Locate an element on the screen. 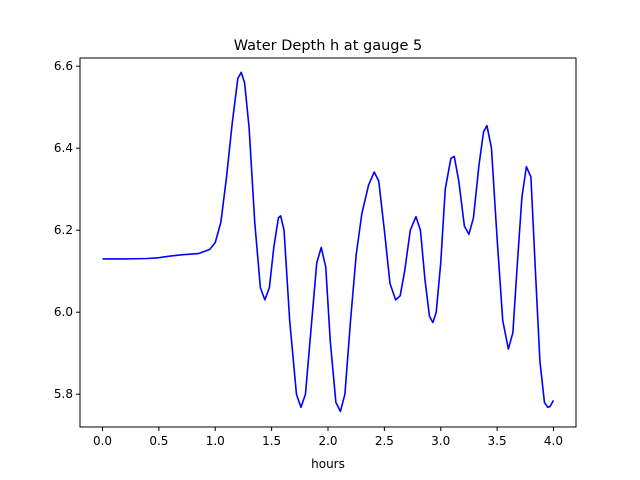 The height and width of the screenshot is (480, 640). x-tick-label: 3.5 is located at coordinates (497, 441).